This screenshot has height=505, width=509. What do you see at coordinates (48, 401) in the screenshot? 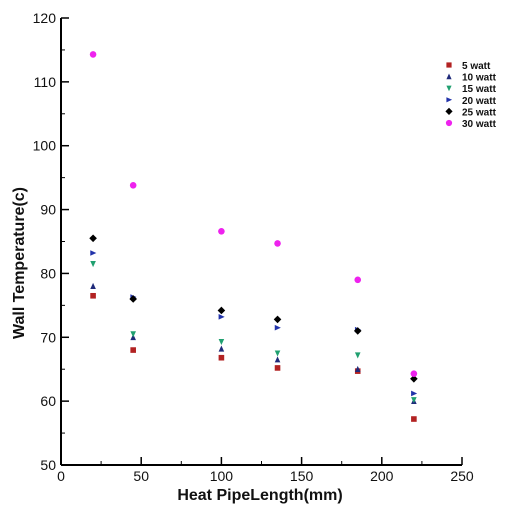
I see `y-tick-label: 60` at bounding box center [48, 401].